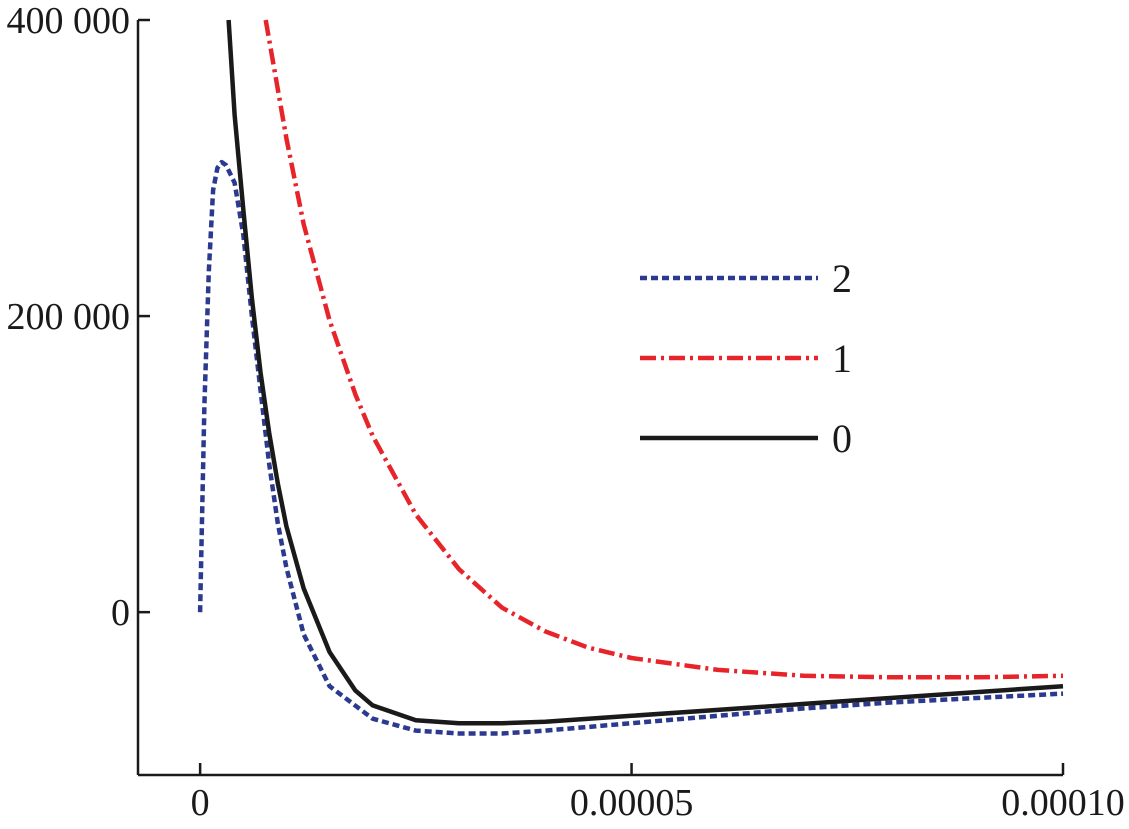 The height and width of the screenshot is (829, 1129). Describe the element at coordinates (69, 317) in the screenshot. I see `y-tick-label: 200 000` at that location.